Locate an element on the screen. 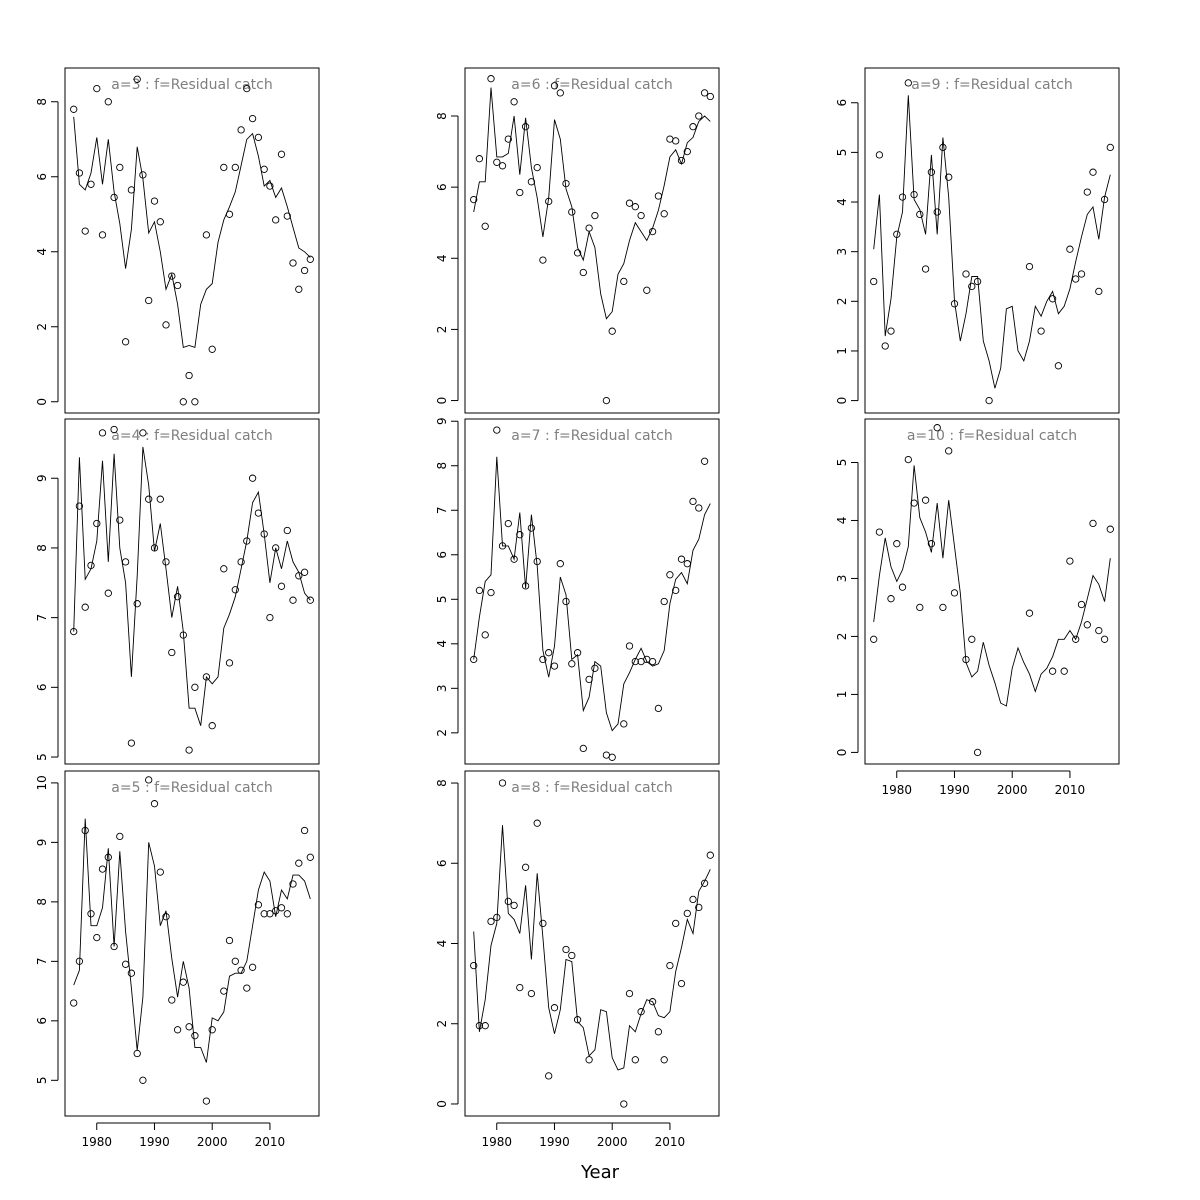 The height and width of the screenshot is (1200, 1200). fitted-line is located at coordinates (192, 586).